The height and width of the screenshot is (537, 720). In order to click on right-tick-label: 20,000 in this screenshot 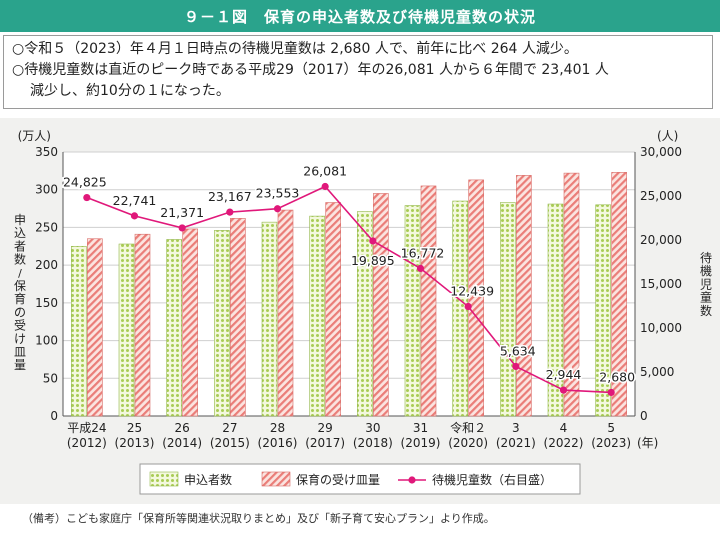, I will do `click(661, 240)`.